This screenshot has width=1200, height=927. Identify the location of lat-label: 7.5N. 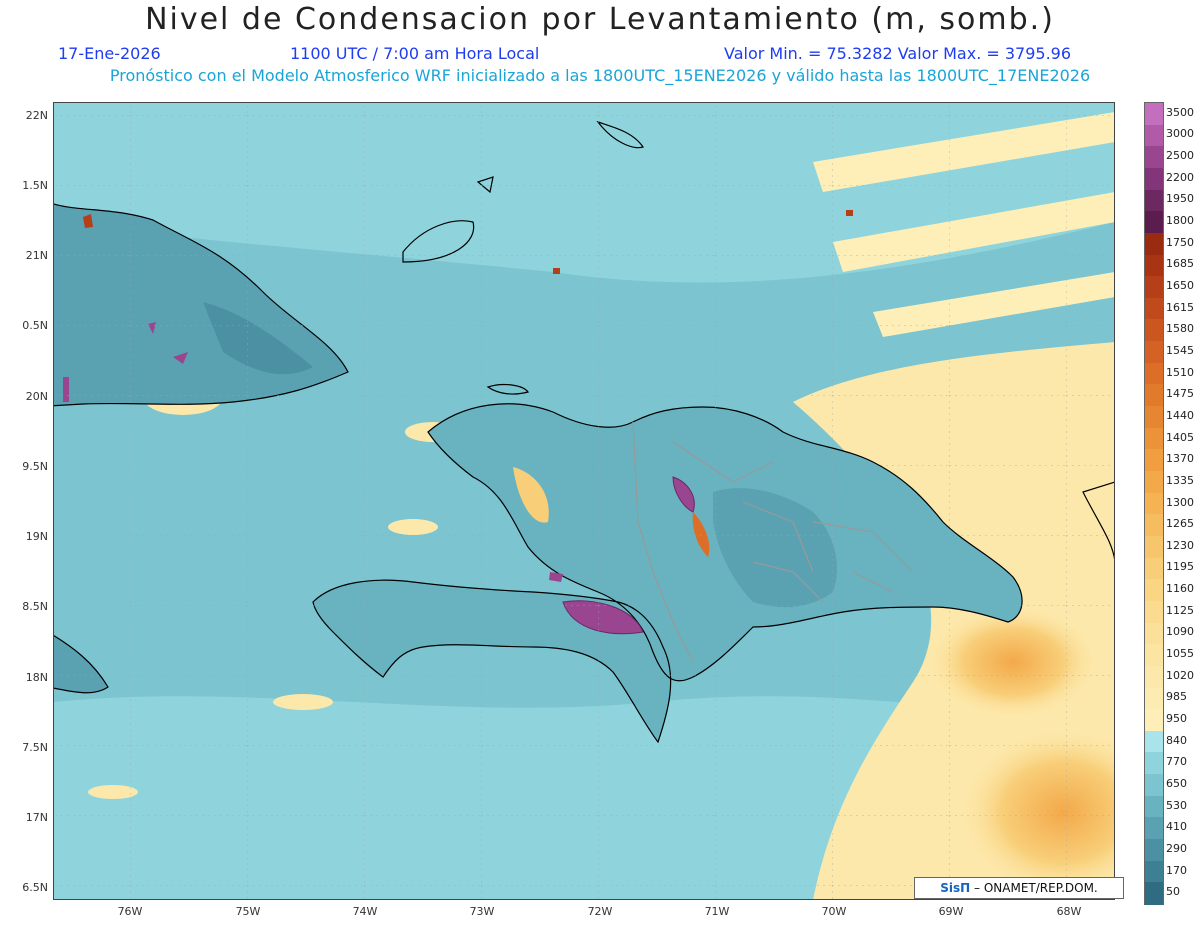
(35, 747).